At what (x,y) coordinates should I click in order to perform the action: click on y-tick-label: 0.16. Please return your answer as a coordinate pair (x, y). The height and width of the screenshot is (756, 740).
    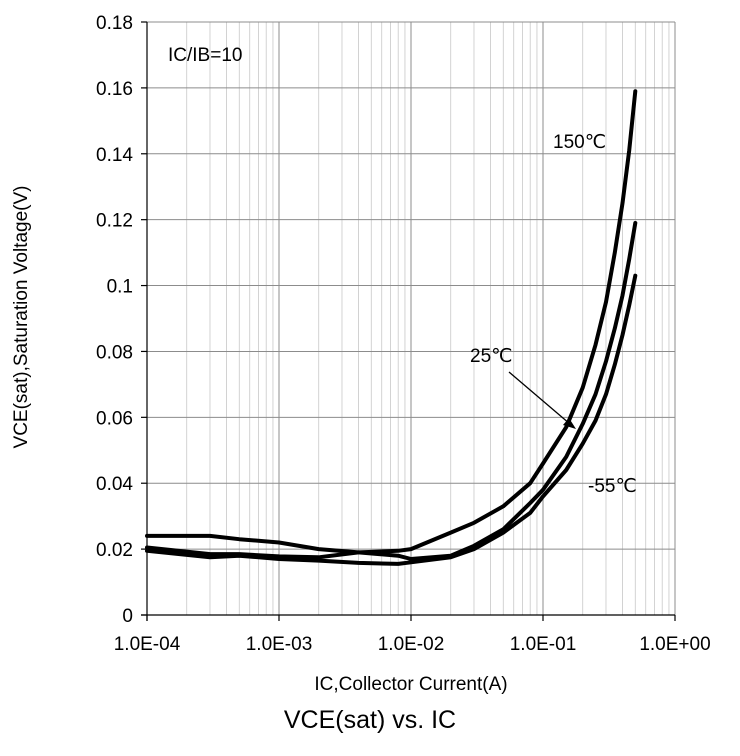
    Looking at the image, I should click on (114, 89).